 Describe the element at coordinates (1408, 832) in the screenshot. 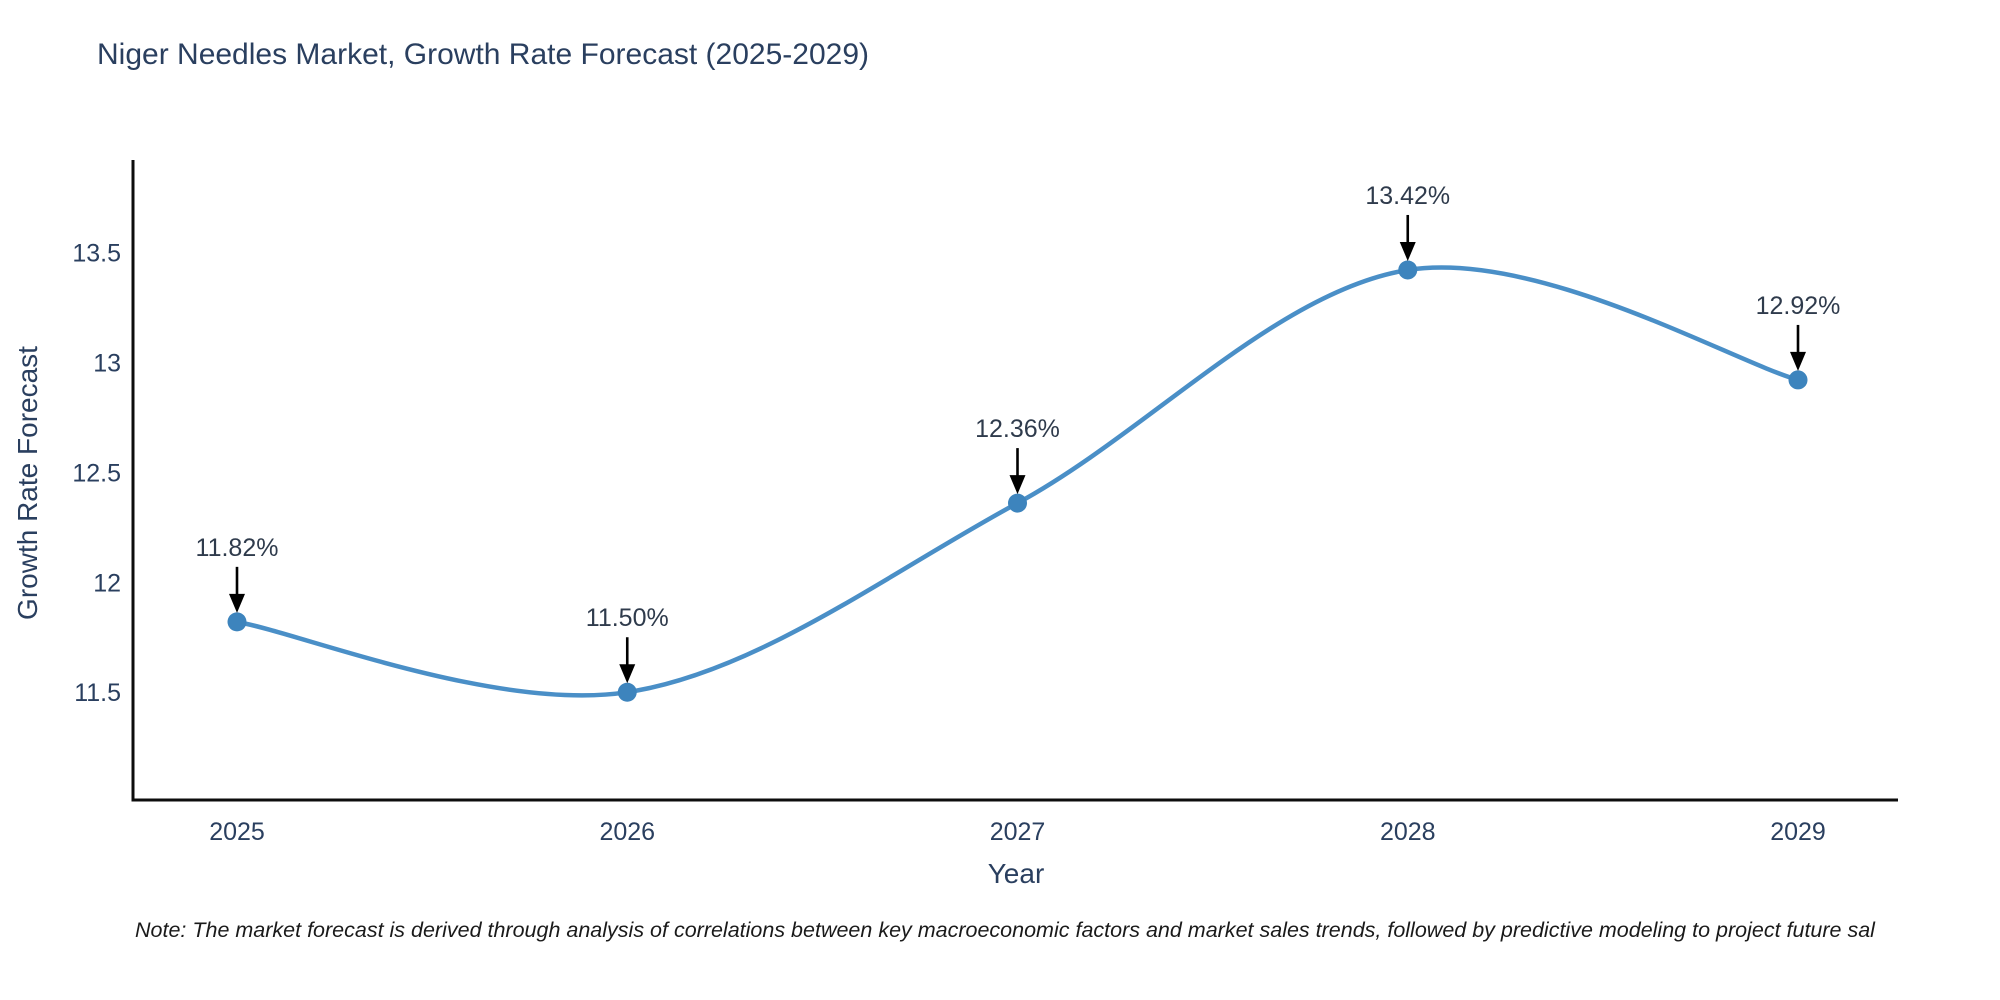

I see `x-tick-label: 2028` at that location.